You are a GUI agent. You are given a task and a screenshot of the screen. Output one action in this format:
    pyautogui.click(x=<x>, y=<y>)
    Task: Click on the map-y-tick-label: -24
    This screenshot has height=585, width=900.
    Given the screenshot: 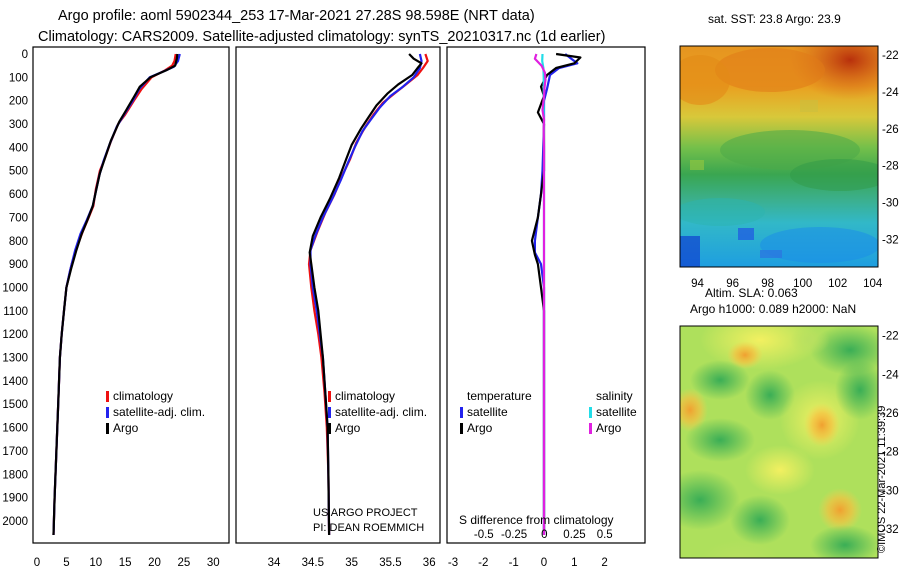 What is the action you would take?
    pyautogui.click(x=890, y=375)
    